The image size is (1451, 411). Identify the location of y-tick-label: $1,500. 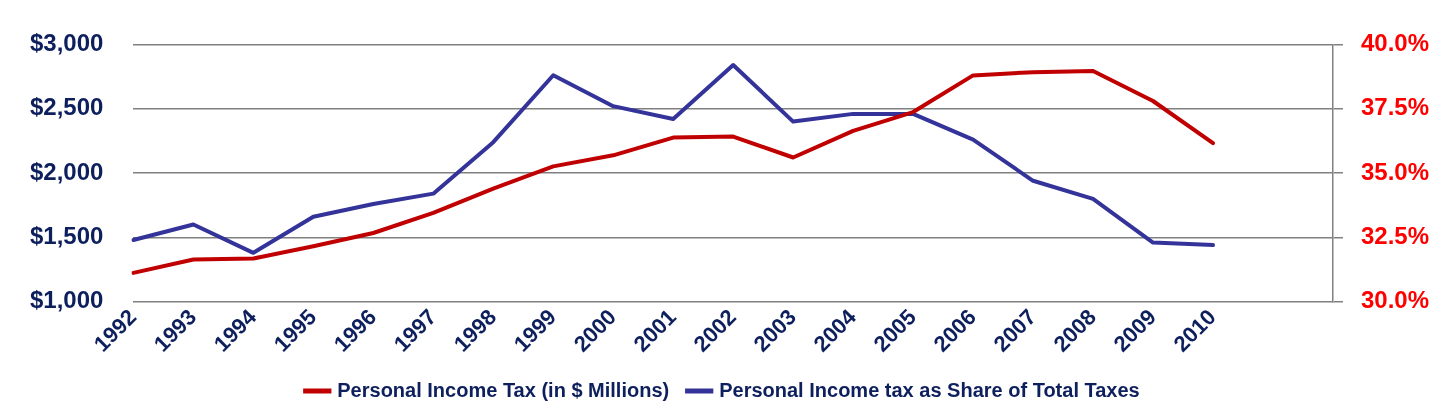
(67, 236).